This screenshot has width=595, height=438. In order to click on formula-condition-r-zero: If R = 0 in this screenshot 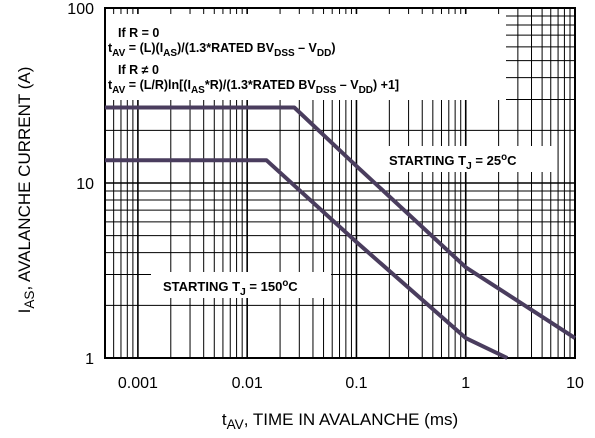, I will do `click(138, 33)`.